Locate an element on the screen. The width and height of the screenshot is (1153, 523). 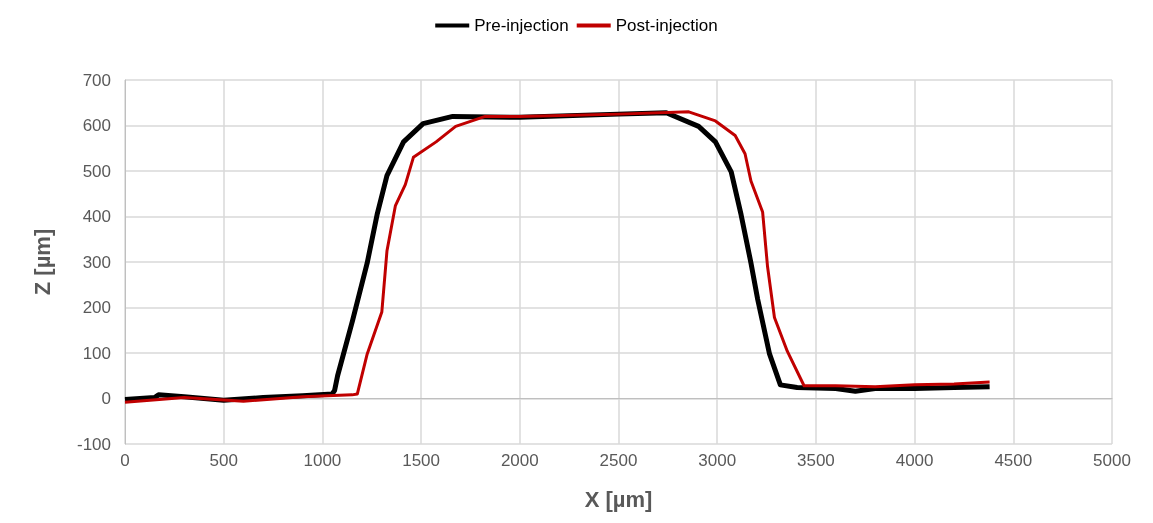
legend-label: Post-injection is located at coordinates (666, 25).